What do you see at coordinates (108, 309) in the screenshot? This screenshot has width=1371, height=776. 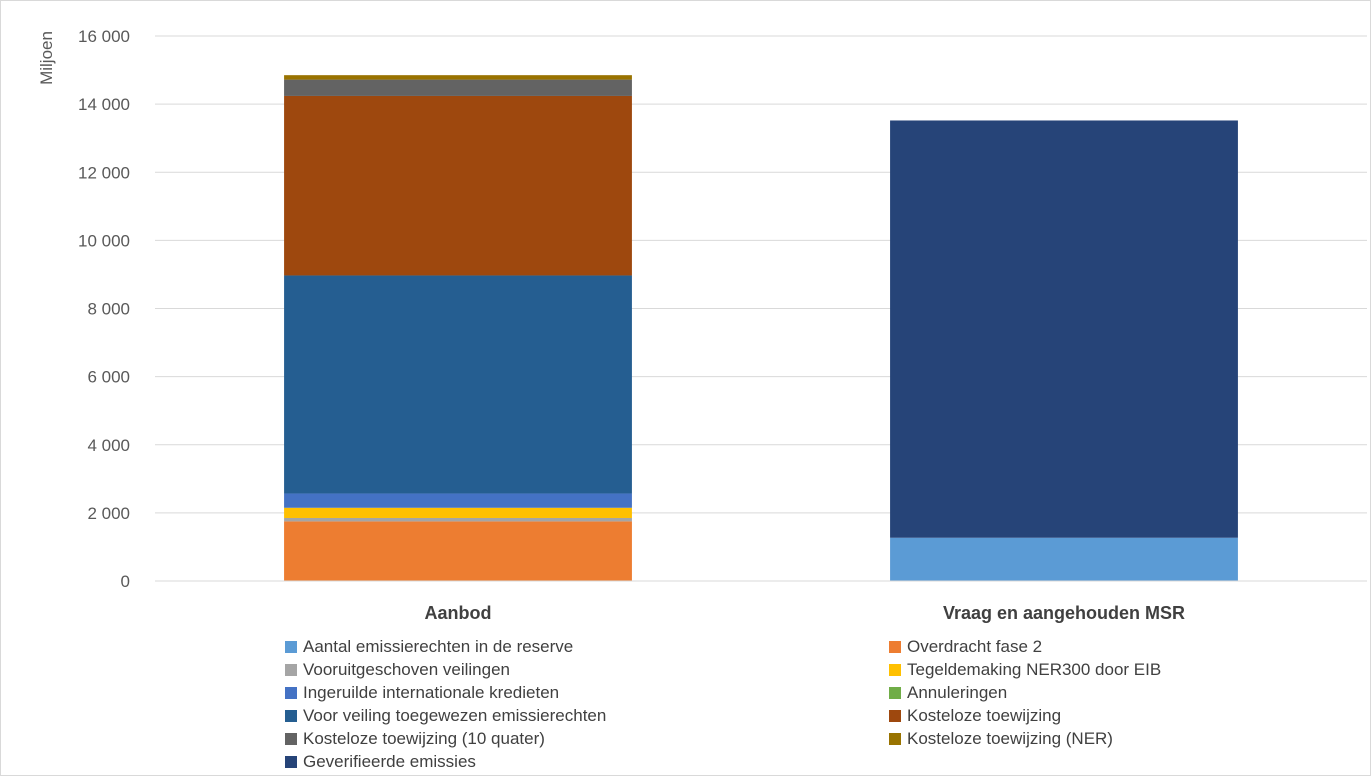 I see `y-tick-label: 8 000` at bounding box center [108, 309].